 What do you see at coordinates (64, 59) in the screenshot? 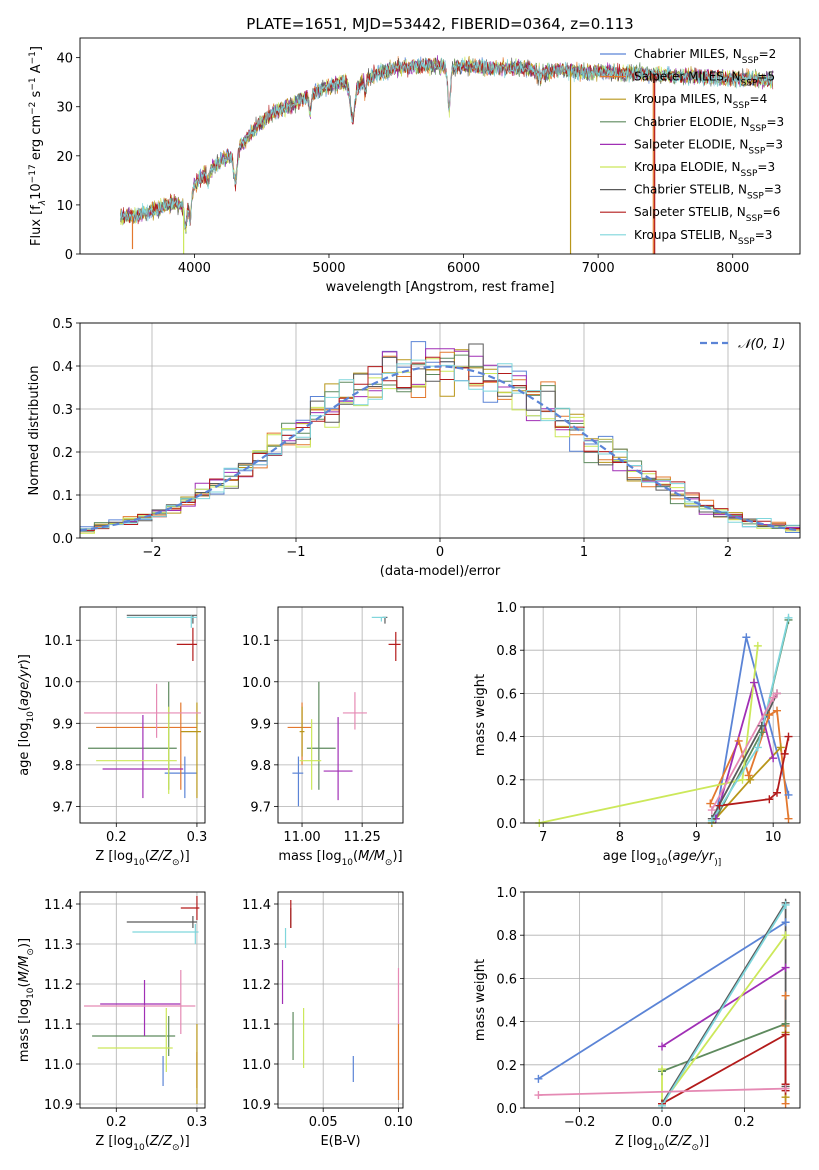
I see `y-tick-label: 40` at bounding box center [64, 59].